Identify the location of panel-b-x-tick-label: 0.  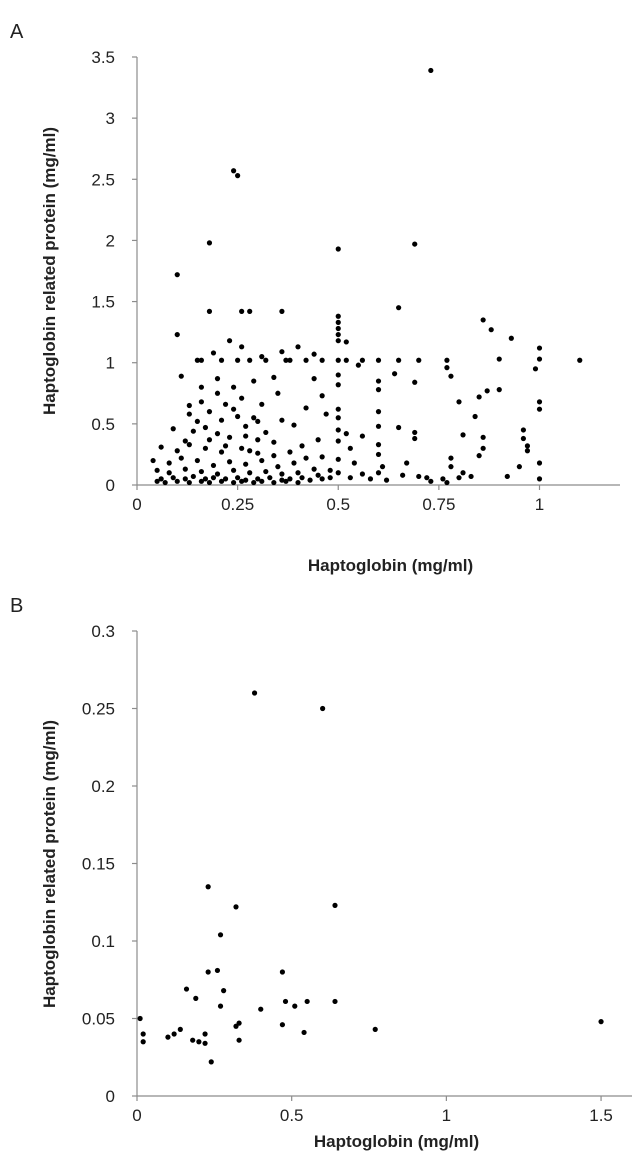
(136, 1115).